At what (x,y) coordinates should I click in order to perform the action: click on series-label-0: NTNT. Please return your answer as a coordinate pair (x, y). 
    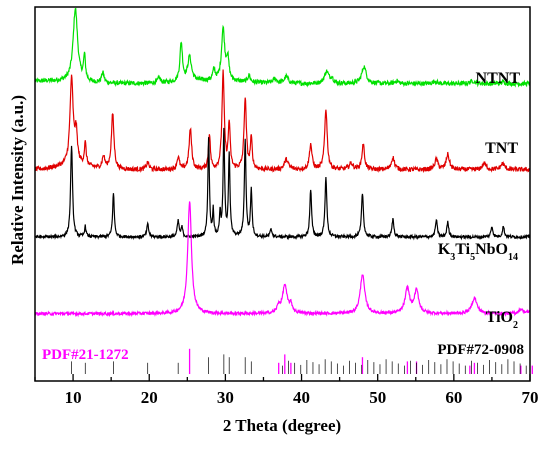
    Looking at the image, I should click on (498, 78).